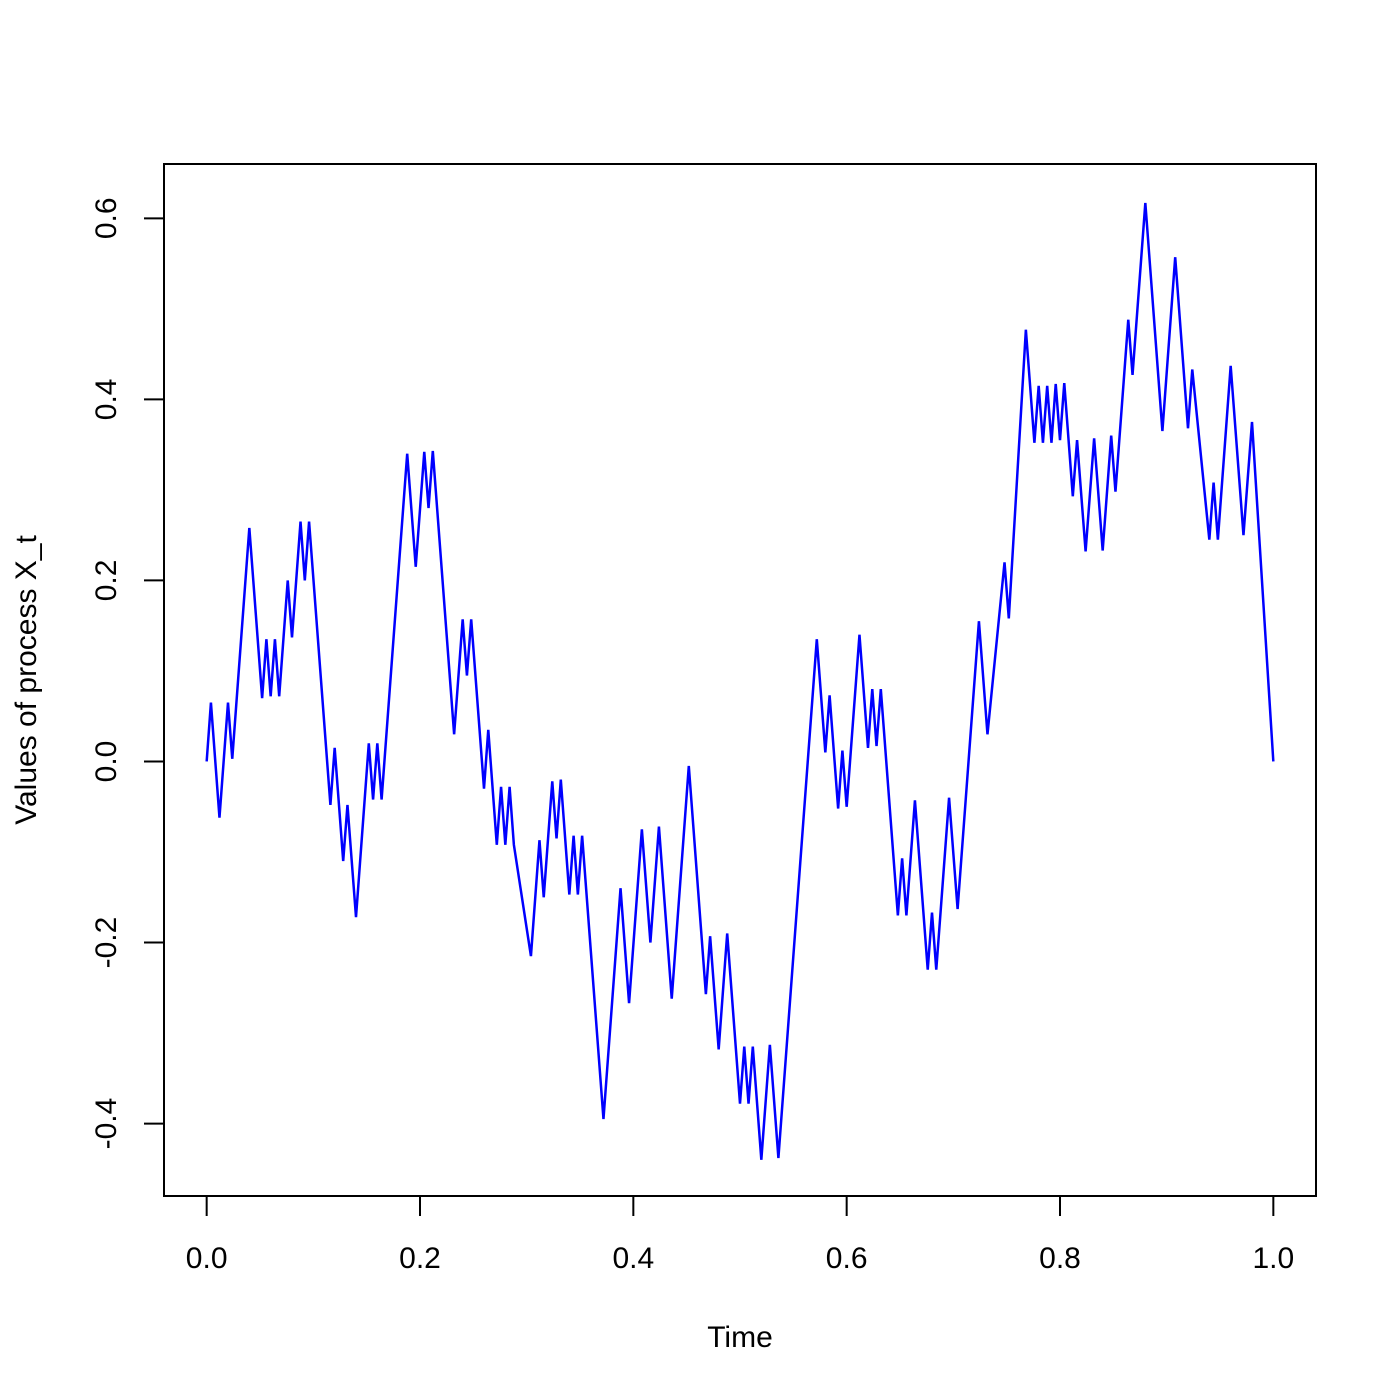 Image resolution: width=1400 pixels, height=1400 pixels. Describe the element at coordinates (106, 400) in the screenshot. I see `y-tick-label: 0.4` at that location.